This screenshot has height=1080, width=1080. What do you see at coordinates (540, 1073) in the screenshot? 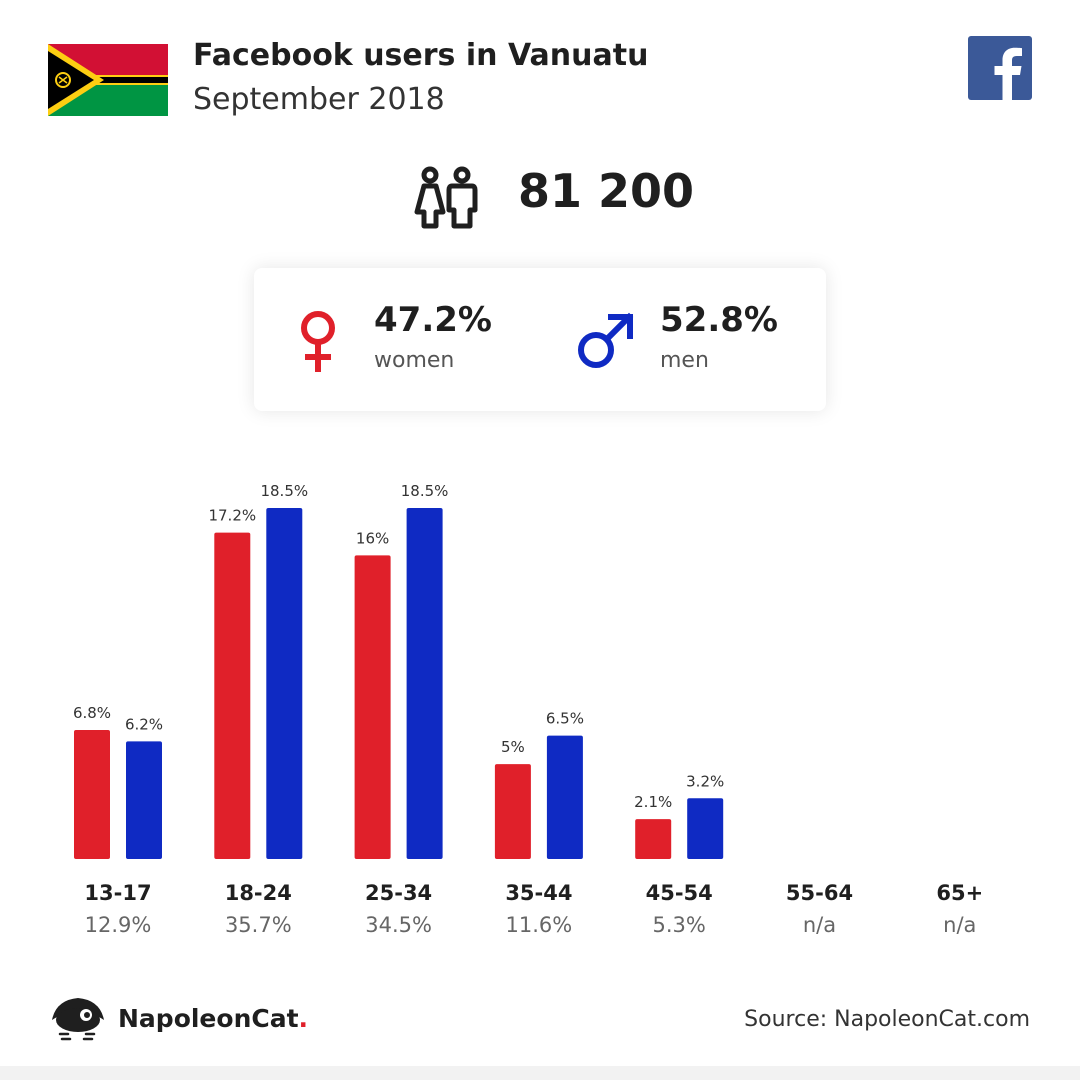
I see `footer-strip` at bounding box center [540, 1073].